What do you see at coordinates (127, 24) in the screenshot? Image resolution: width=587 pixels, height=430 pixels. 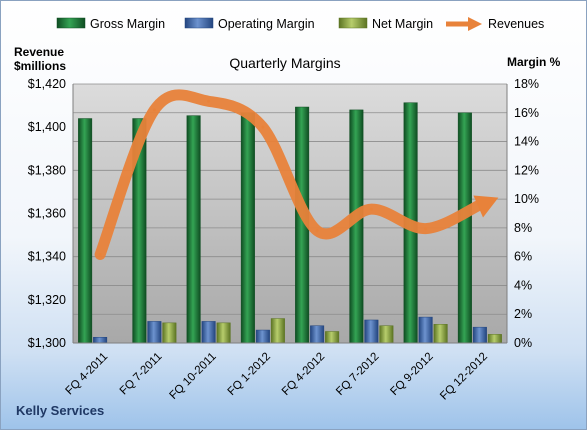 I see `legend-label-gross-margin: Gross Margin` at bounding box center [127, 24].